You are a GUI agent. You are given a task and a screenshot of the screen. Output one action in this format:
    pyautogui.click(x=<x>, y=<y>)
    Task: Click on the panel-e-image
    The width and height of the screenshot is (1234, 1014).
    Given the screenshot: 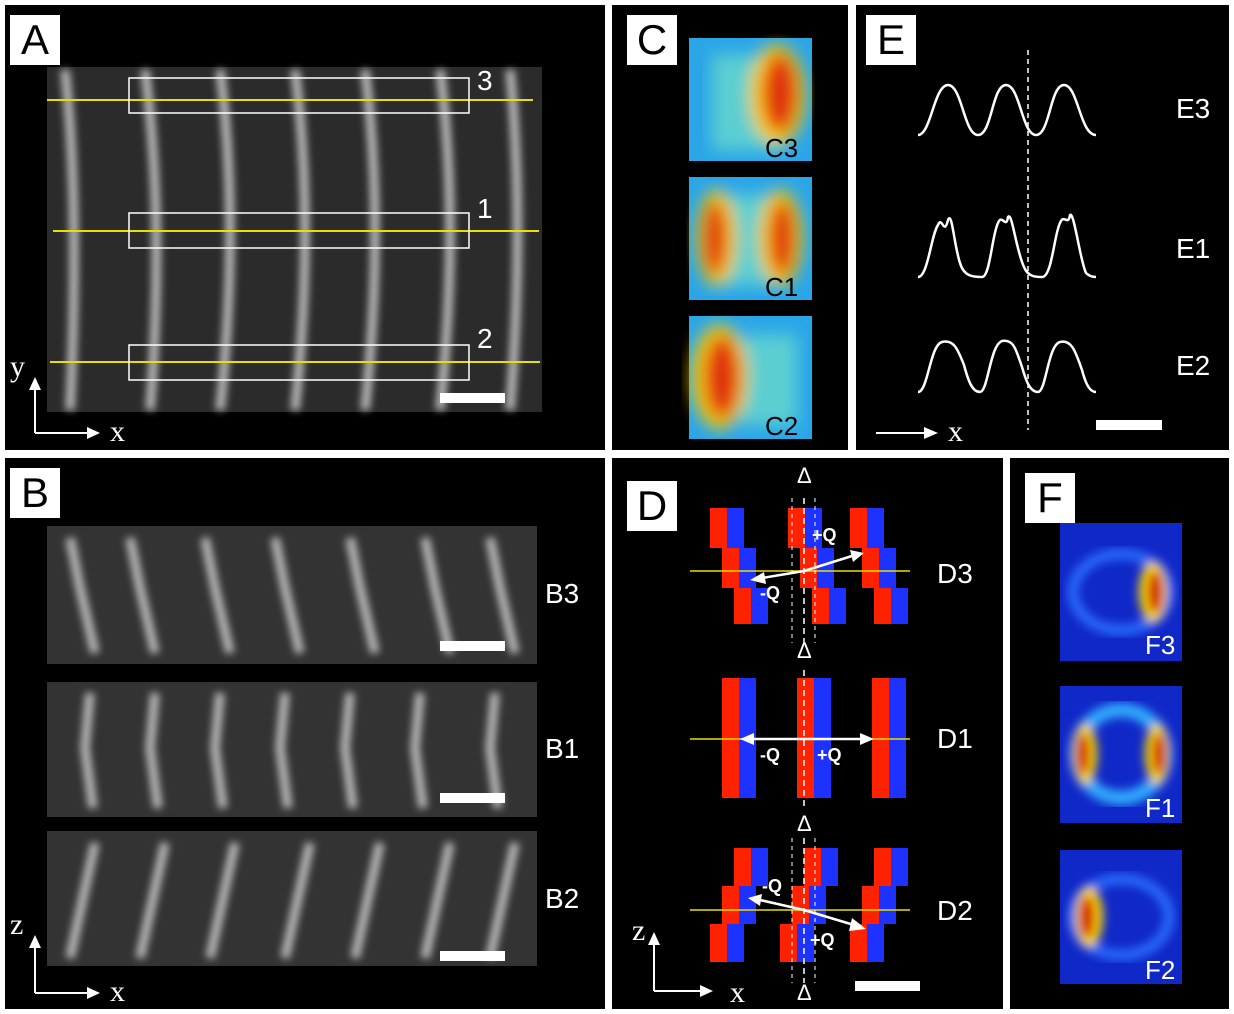 What is the action you would take?
    pyautogui.click(x=986, y=244)
    